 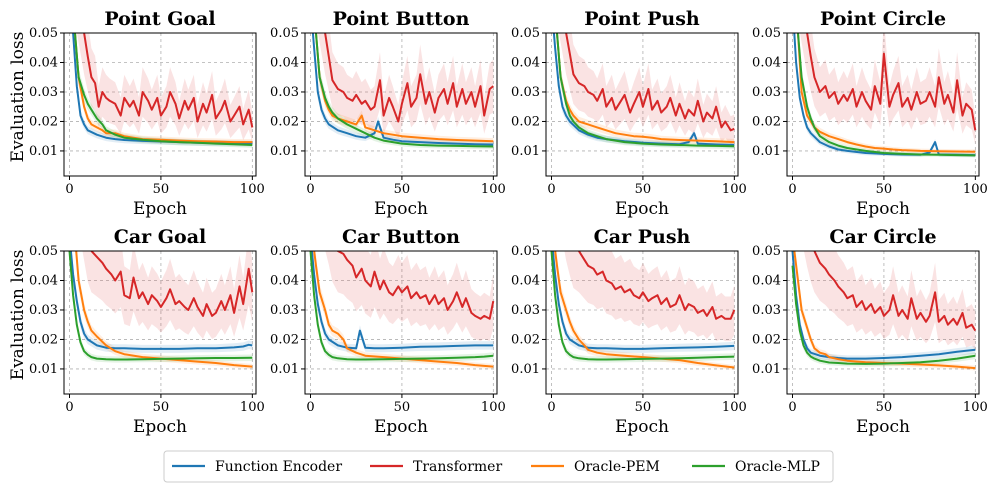 I want to click on legend-entry-oracle-mlp: Oracle-MLP, so click(x=756, y=467).